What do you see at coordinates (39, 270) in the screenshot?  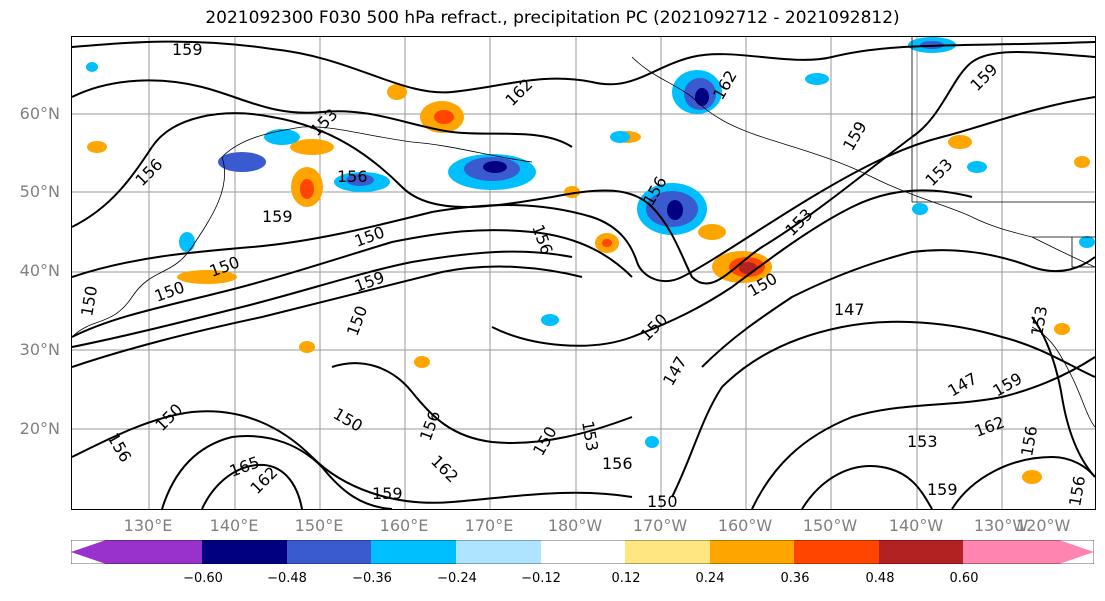 I see `lat-label-40n: 40°N` at bounding box center [39, 270].